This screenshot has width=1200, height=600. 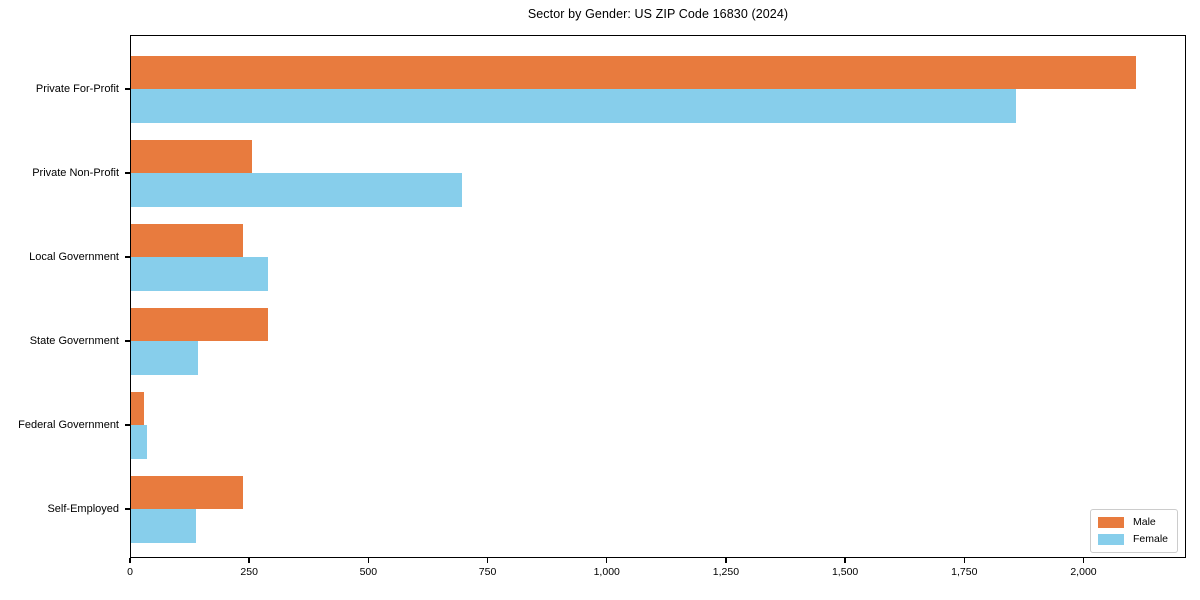 What do you see at coordinates (726, 572) in the screenshot?
I see `x-axis-tick-label: 1,250` at bounding box center [726, 572].